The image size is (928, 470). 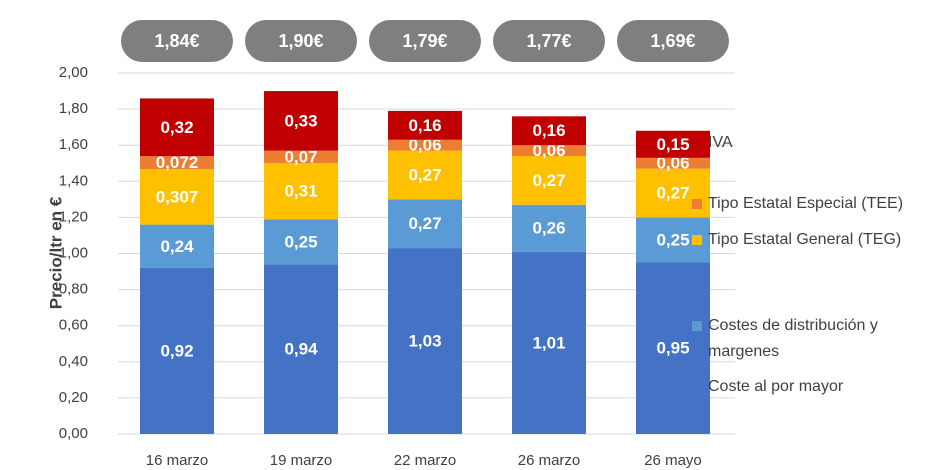 I want to click on x-tick-label: 16 marzo, so click(x=177, y=460).